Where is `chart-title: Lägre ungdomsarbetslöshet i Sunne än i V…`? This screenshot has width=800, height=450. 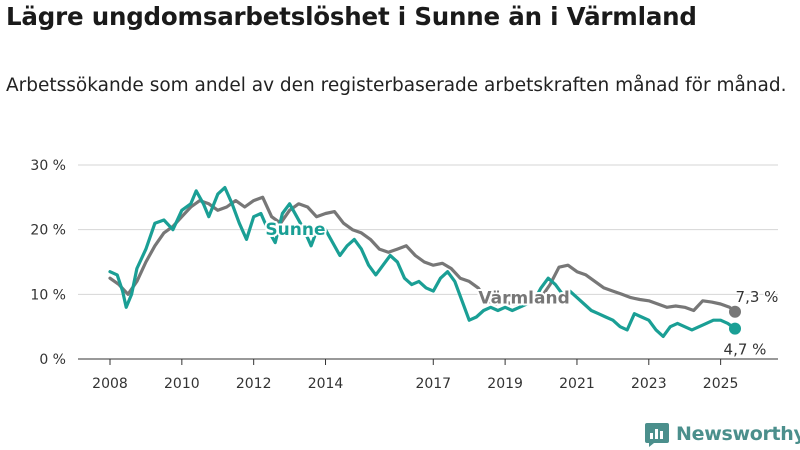
chart-title: Lägre ungdomsarbetslöshet i Sunne än i V… is located at coordinates (351, 16).